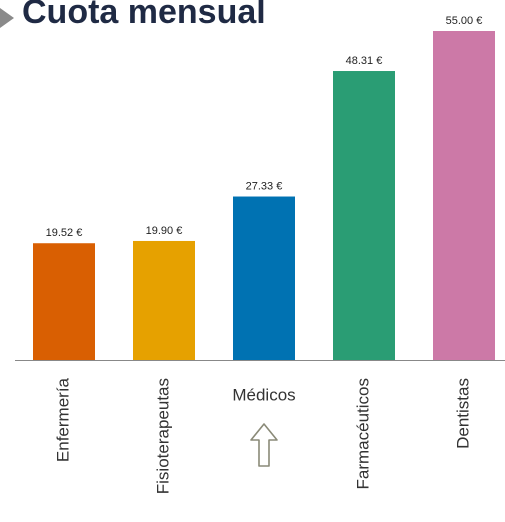 The image size is (505, 522). What do you see at coordinates (62, 419) in the screenshot?
I see `x-tick-label: Enfermería` at bounding box center [62, 419].